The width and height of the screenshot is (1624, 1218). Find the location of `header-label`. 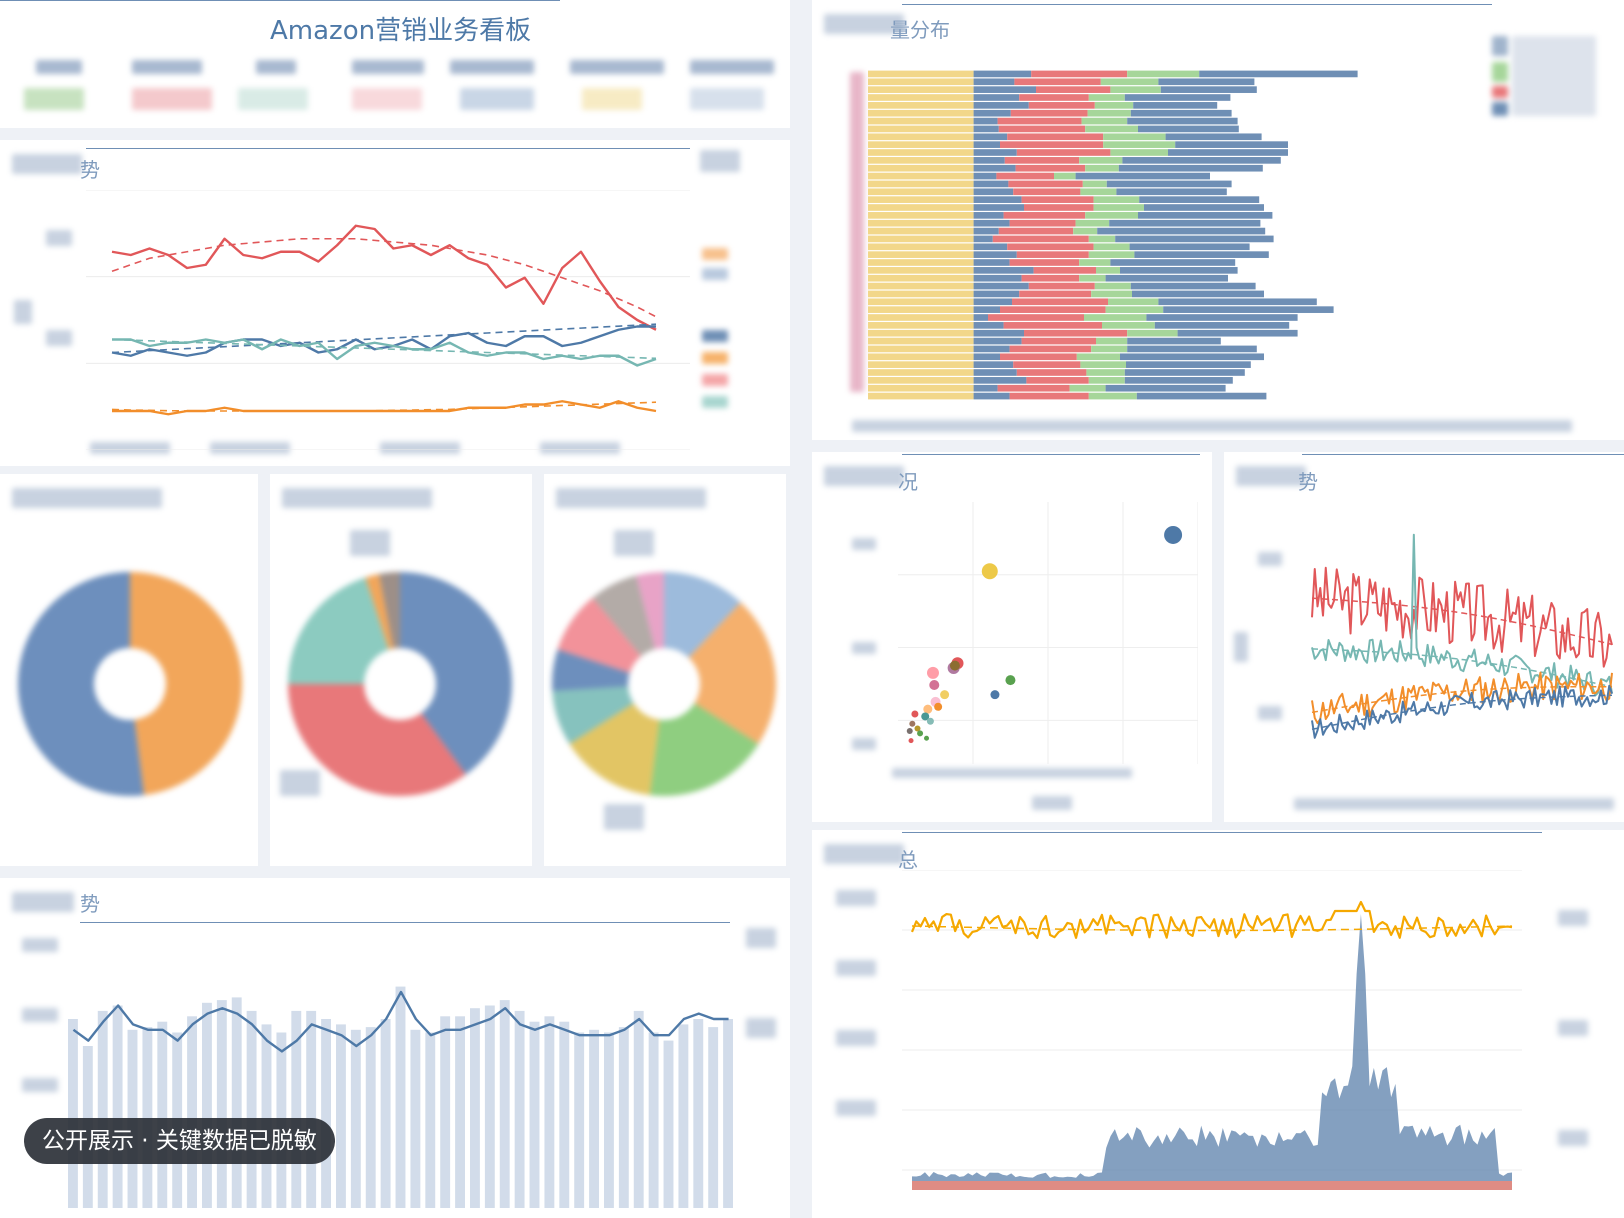

header-label is located at coordinates (864, 24).